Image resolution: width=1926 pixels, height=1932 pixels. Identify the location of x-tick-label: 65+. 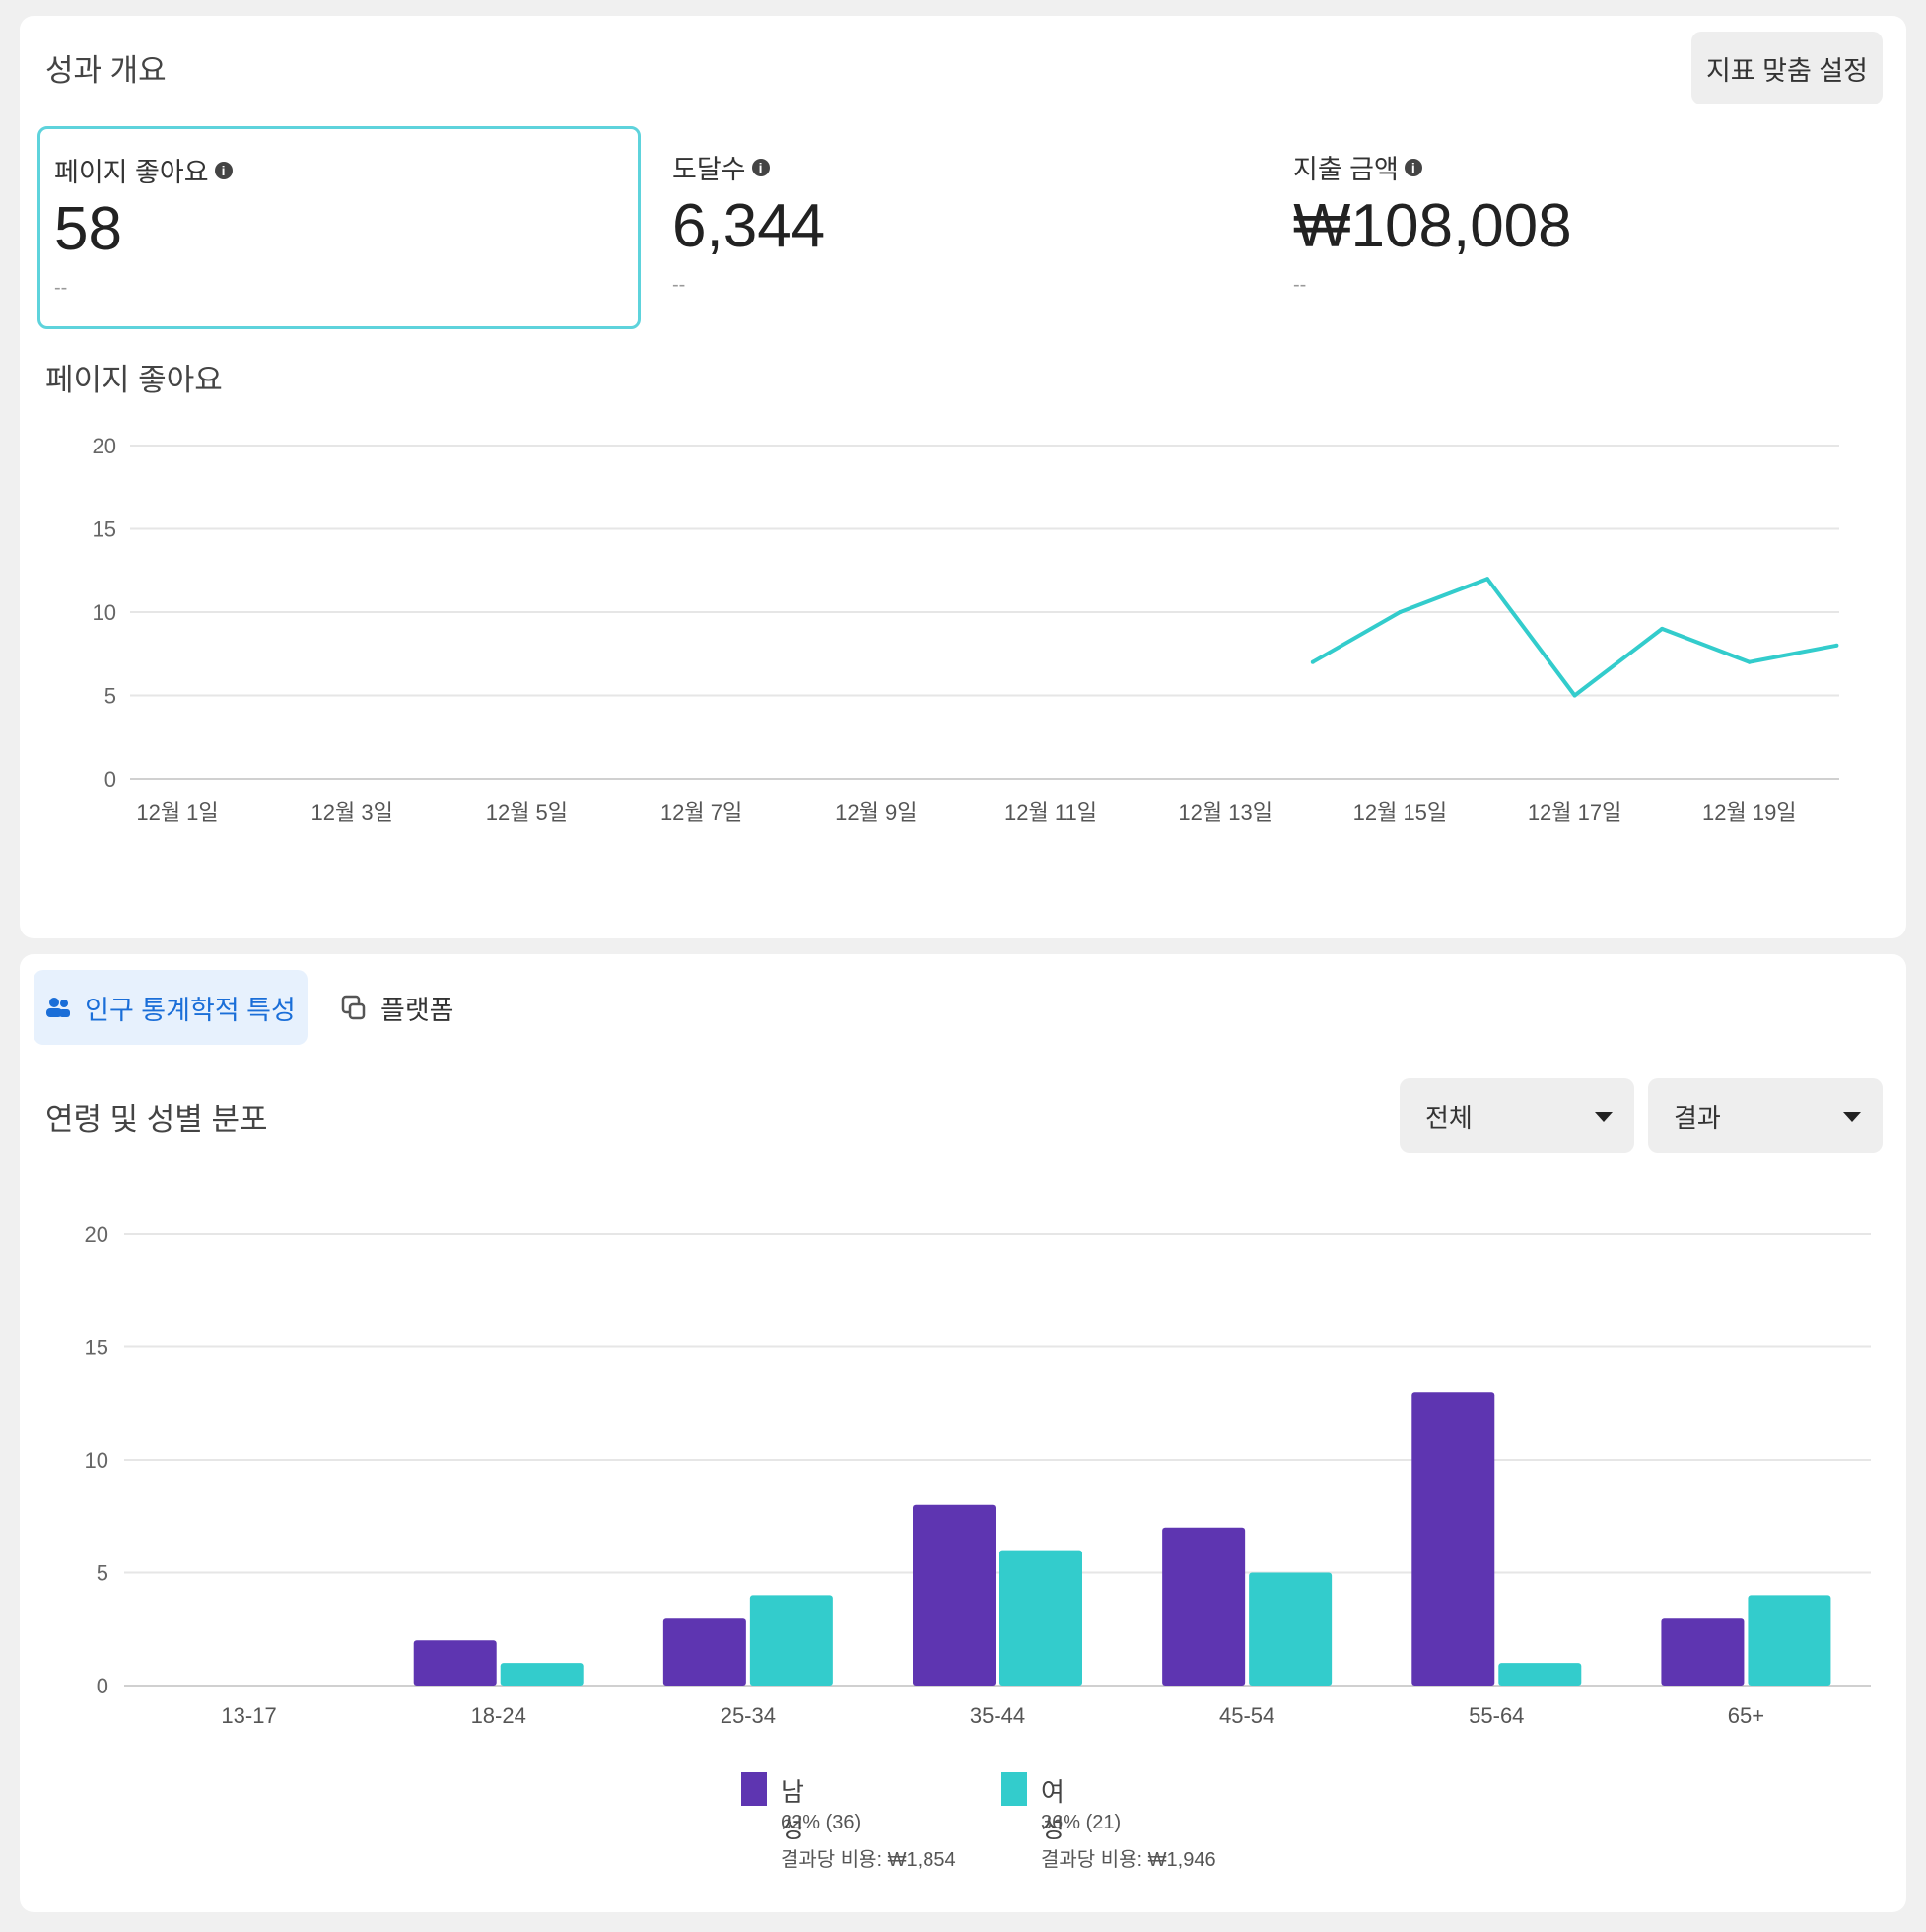
(1746, 1716).